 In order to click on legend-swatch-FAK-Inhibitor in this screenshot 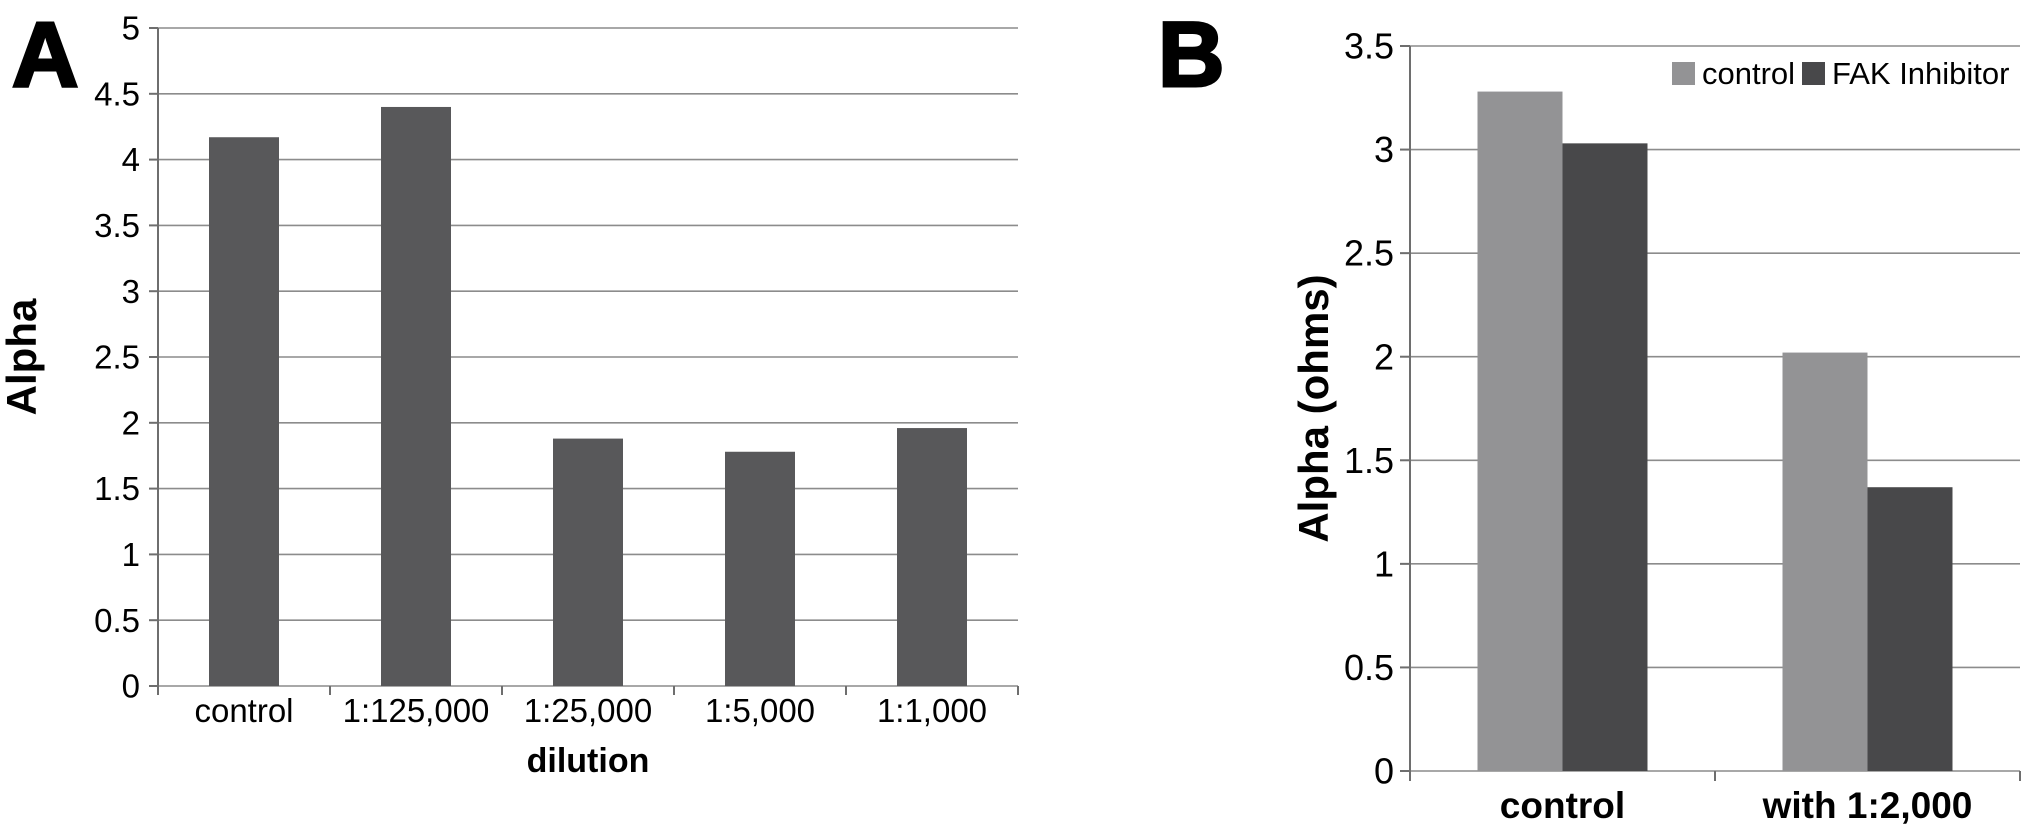, I will do `click(1813, 73)`.